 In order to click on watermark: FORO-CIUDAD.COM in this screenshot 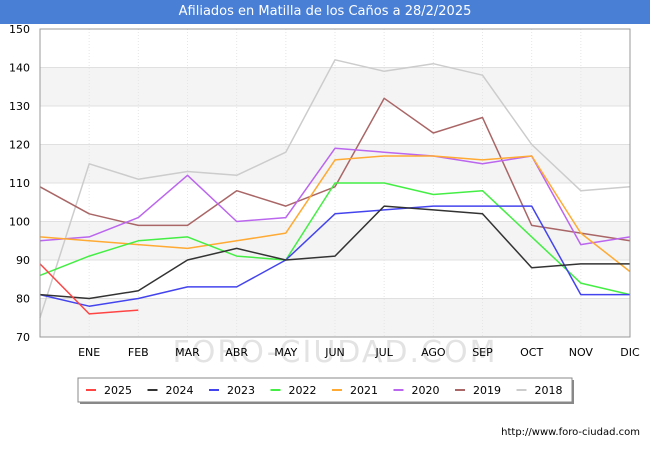, I will do `click(335, 352)`.